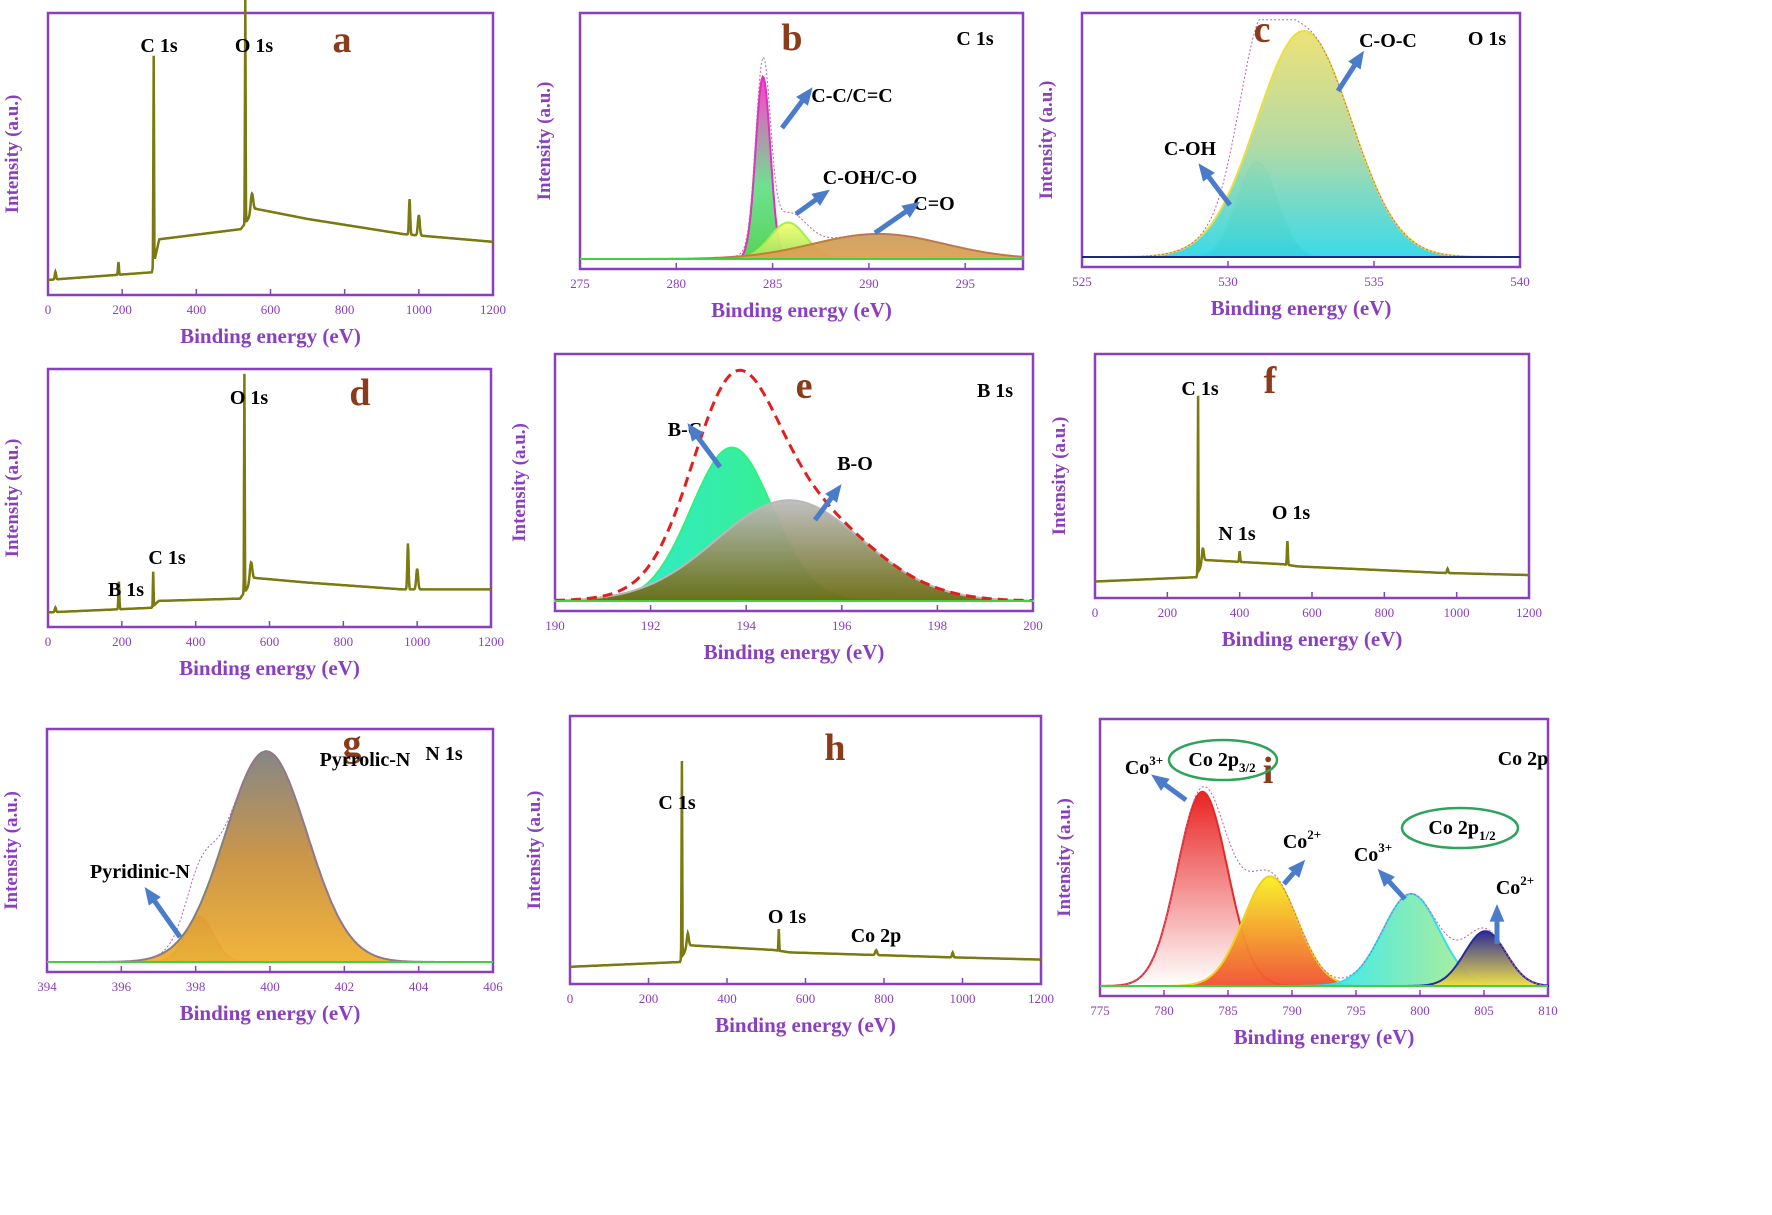  What do you see at coordinates (855, 464) in the screenshot?
I see `annotation-text: B-O` at bounding box center [855, 464].